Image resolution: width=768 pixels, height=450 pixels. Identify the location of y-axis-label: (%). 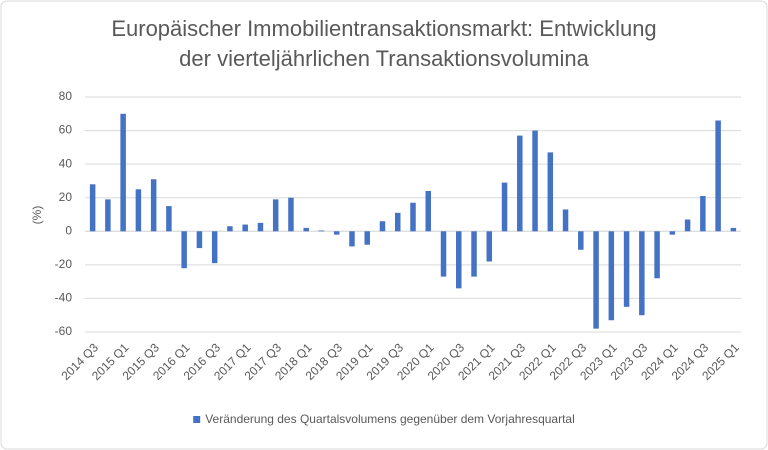
(37, 215).